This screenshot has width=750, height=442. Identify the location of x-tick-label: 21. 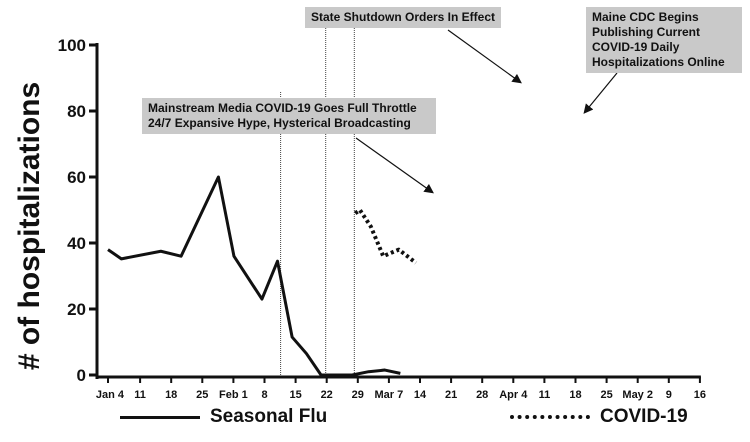
(451, 395).